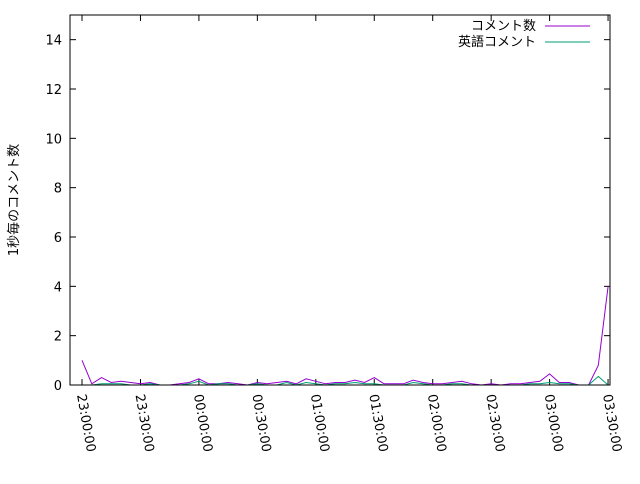 The height and width of the screenshot is (484, 640). I want to click on y-tick-label: 14, so click(53, 41).